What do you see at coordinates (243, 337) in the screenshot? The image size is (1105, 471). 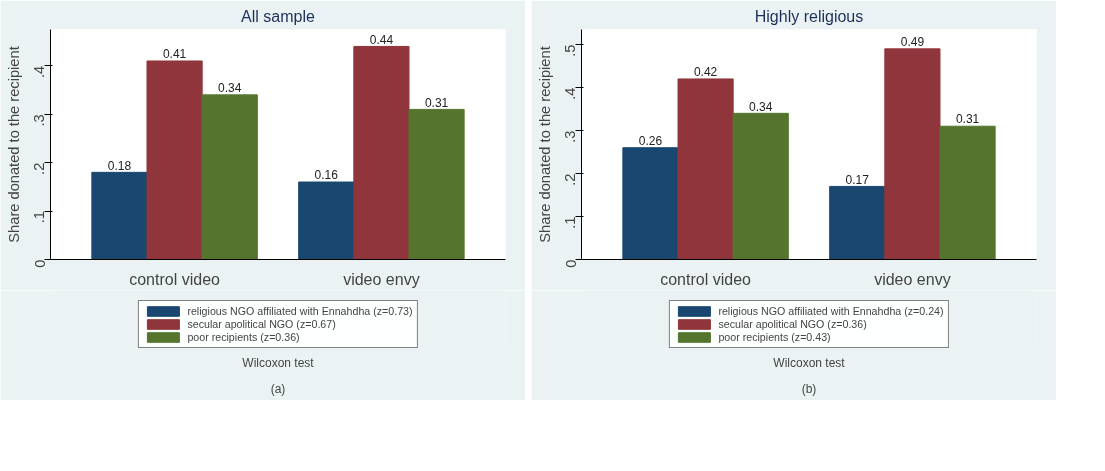 I see `legend-label: poor recipients (z=0.36)` at bounding box center [243, 337].